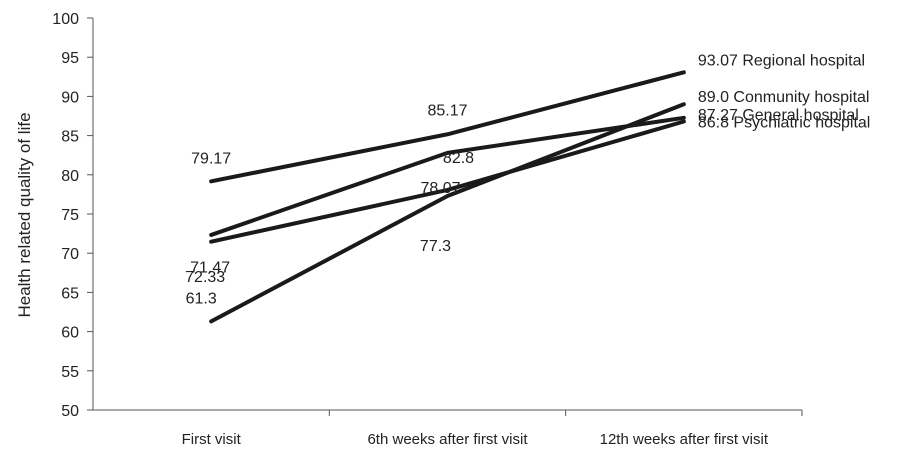 The width and height of the screenshot is (904, 451). Describe the element at coordinates (205, 277) in the screenshot. I see `data-label: 72.33` at that location.